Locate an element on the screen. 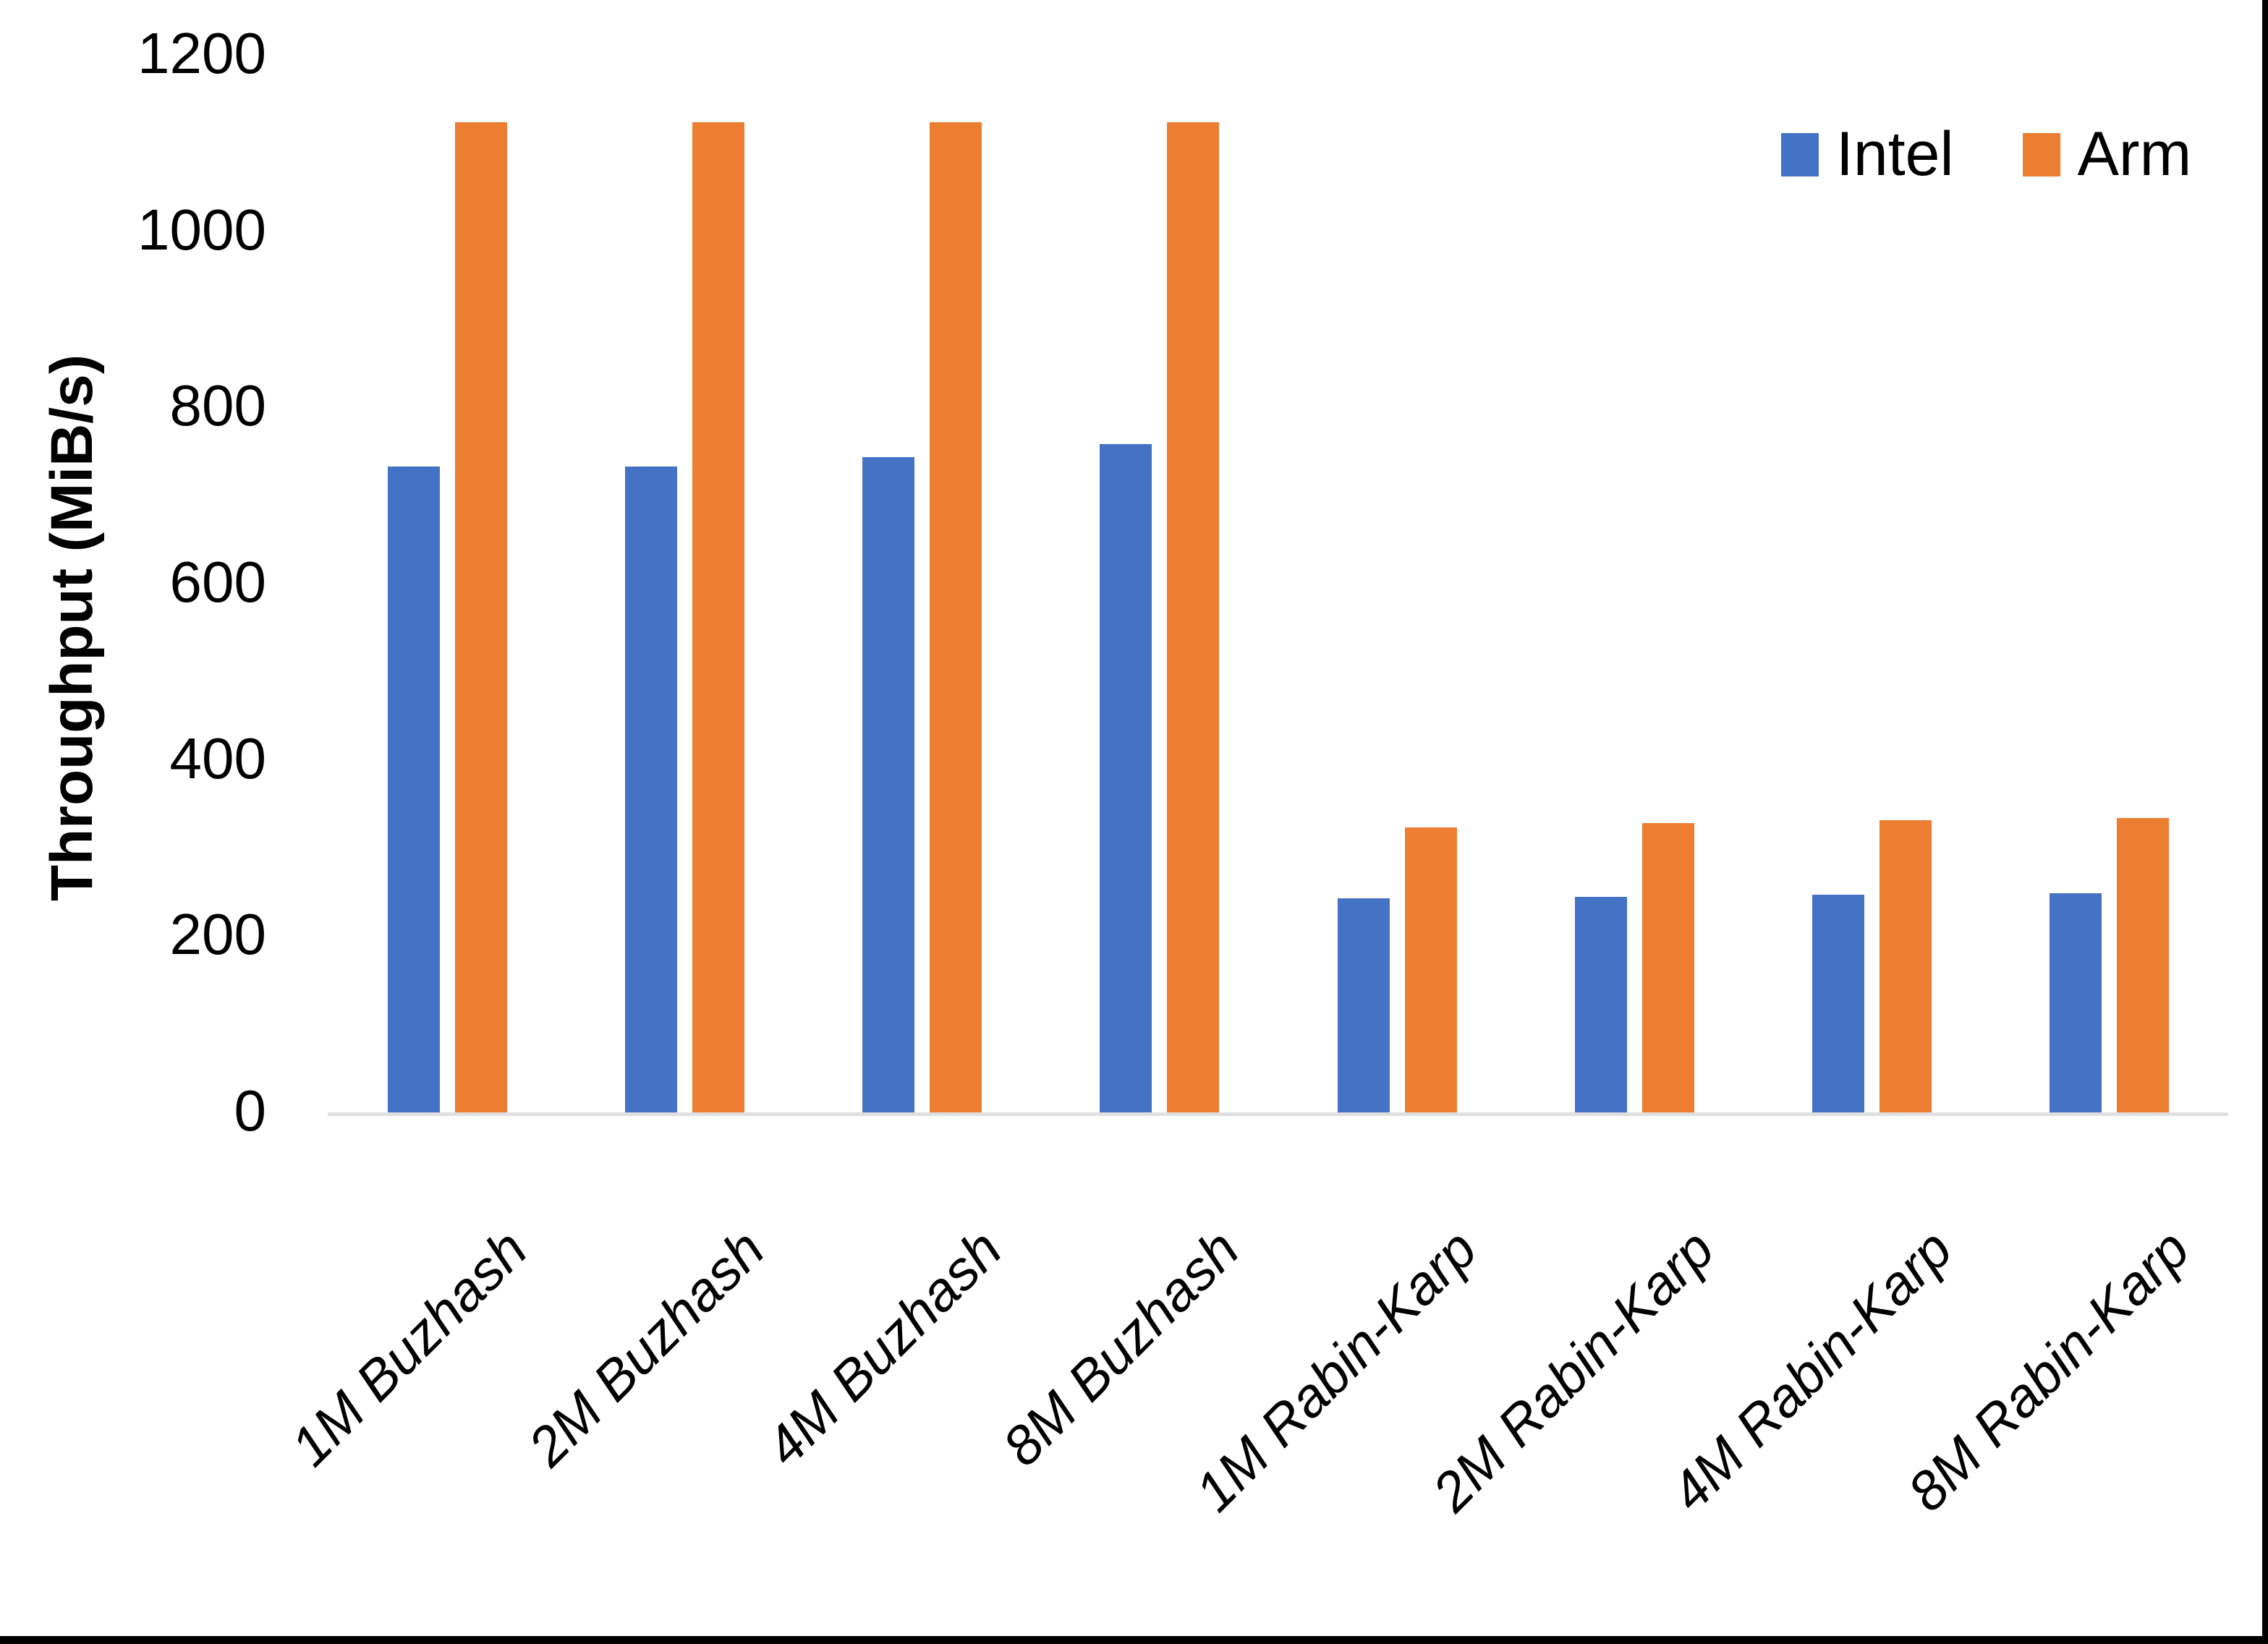  y-tick-label: 1000 is located at coordinates (201, 229).